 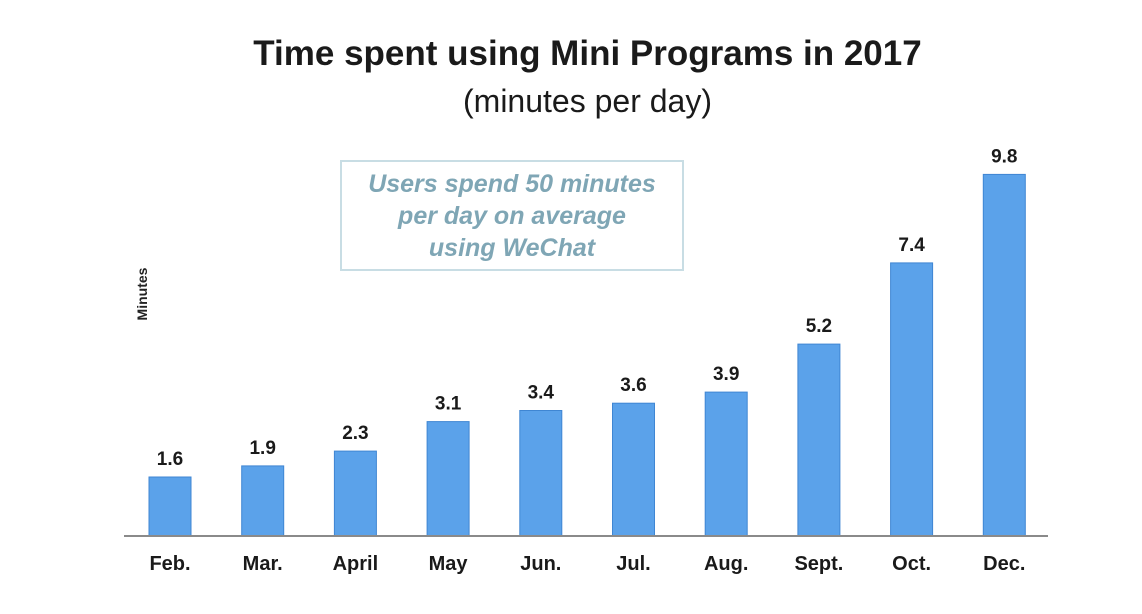 I want to click on bar-value-label: 2.3, so click(x=355, y=433).